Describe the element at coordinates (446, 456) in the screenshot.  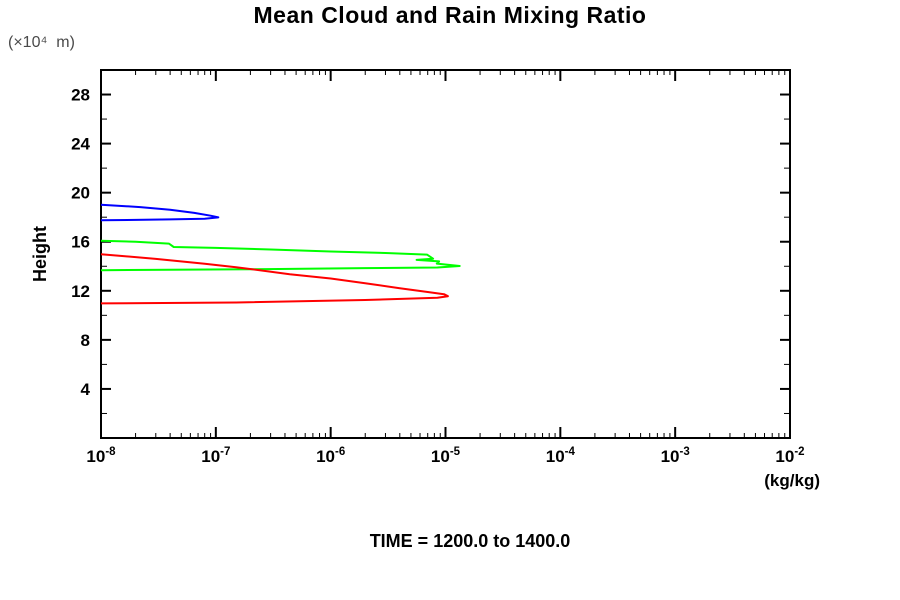
I see `x-tick-label: 10⁻⁵` at that location.